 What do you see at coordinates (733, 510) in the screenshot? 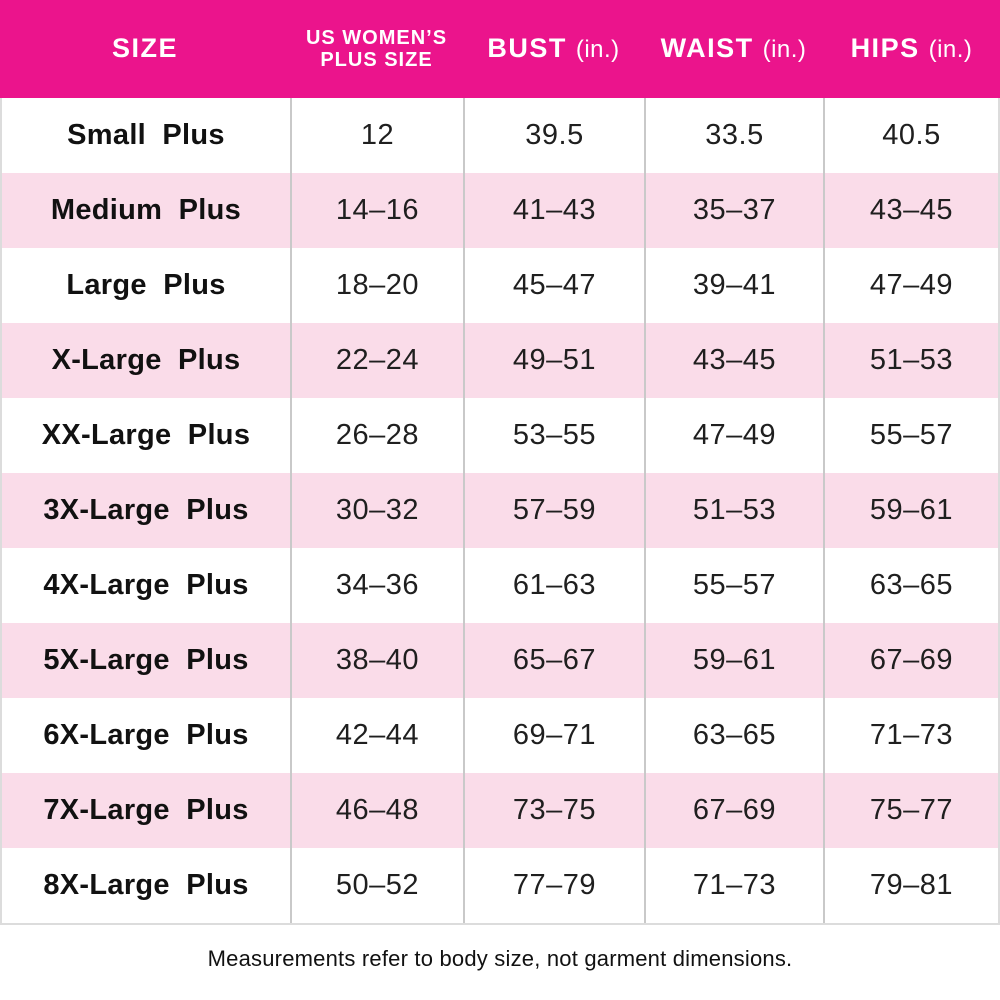
I see `waist-value: 51–53` at bounding box center [733, 510].